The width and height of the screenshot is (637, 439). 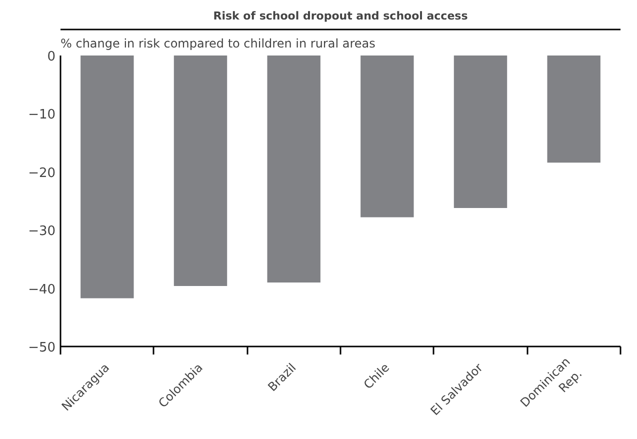 What do you see at coordinates (42, 348) in the screenshot?
I see `y-tick-label: −50` at bounding box center [42, 348].